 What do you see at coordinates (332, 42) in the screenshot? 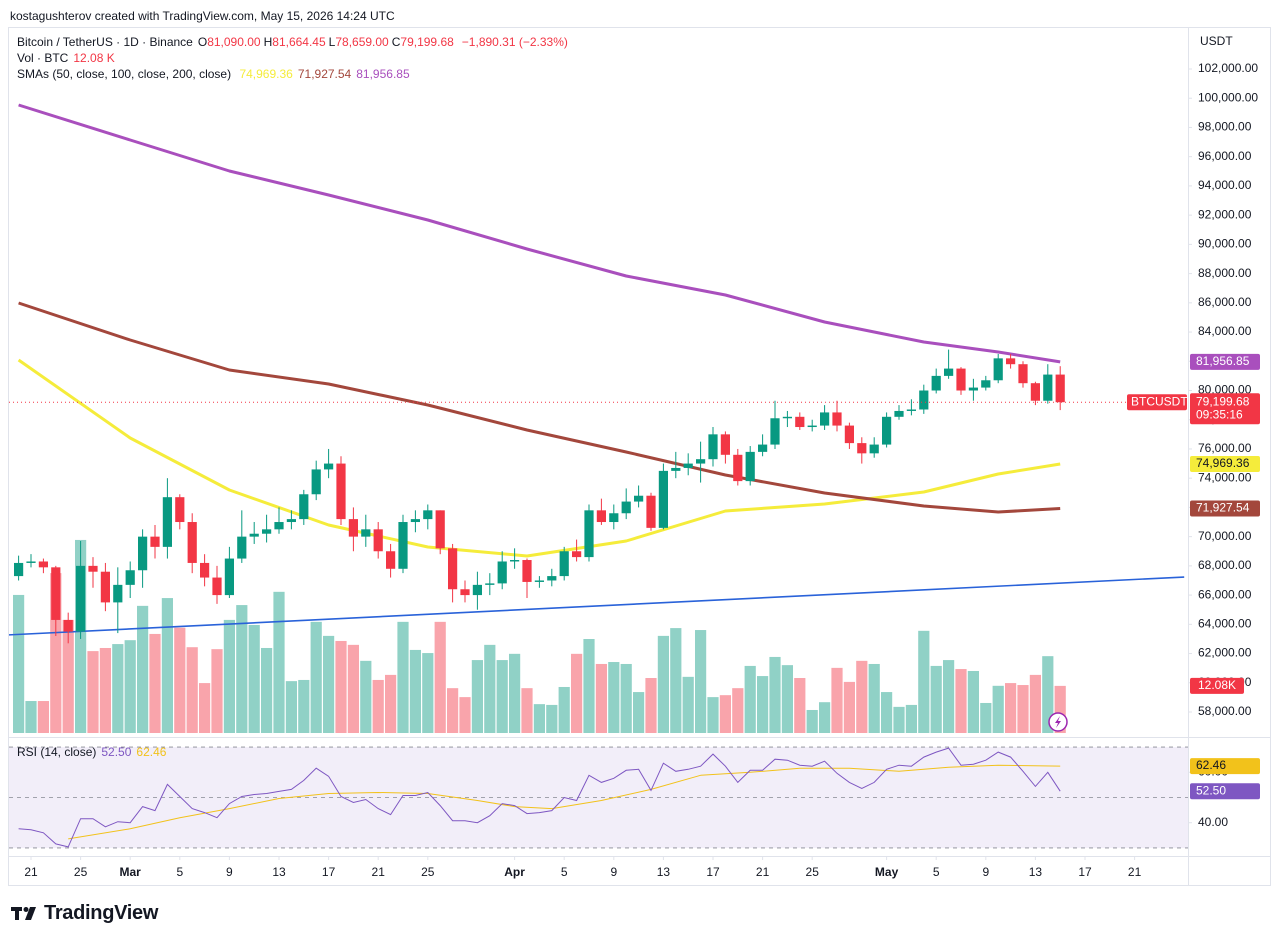
I see `ohlc-key: L` at bounding box center [332, 42].